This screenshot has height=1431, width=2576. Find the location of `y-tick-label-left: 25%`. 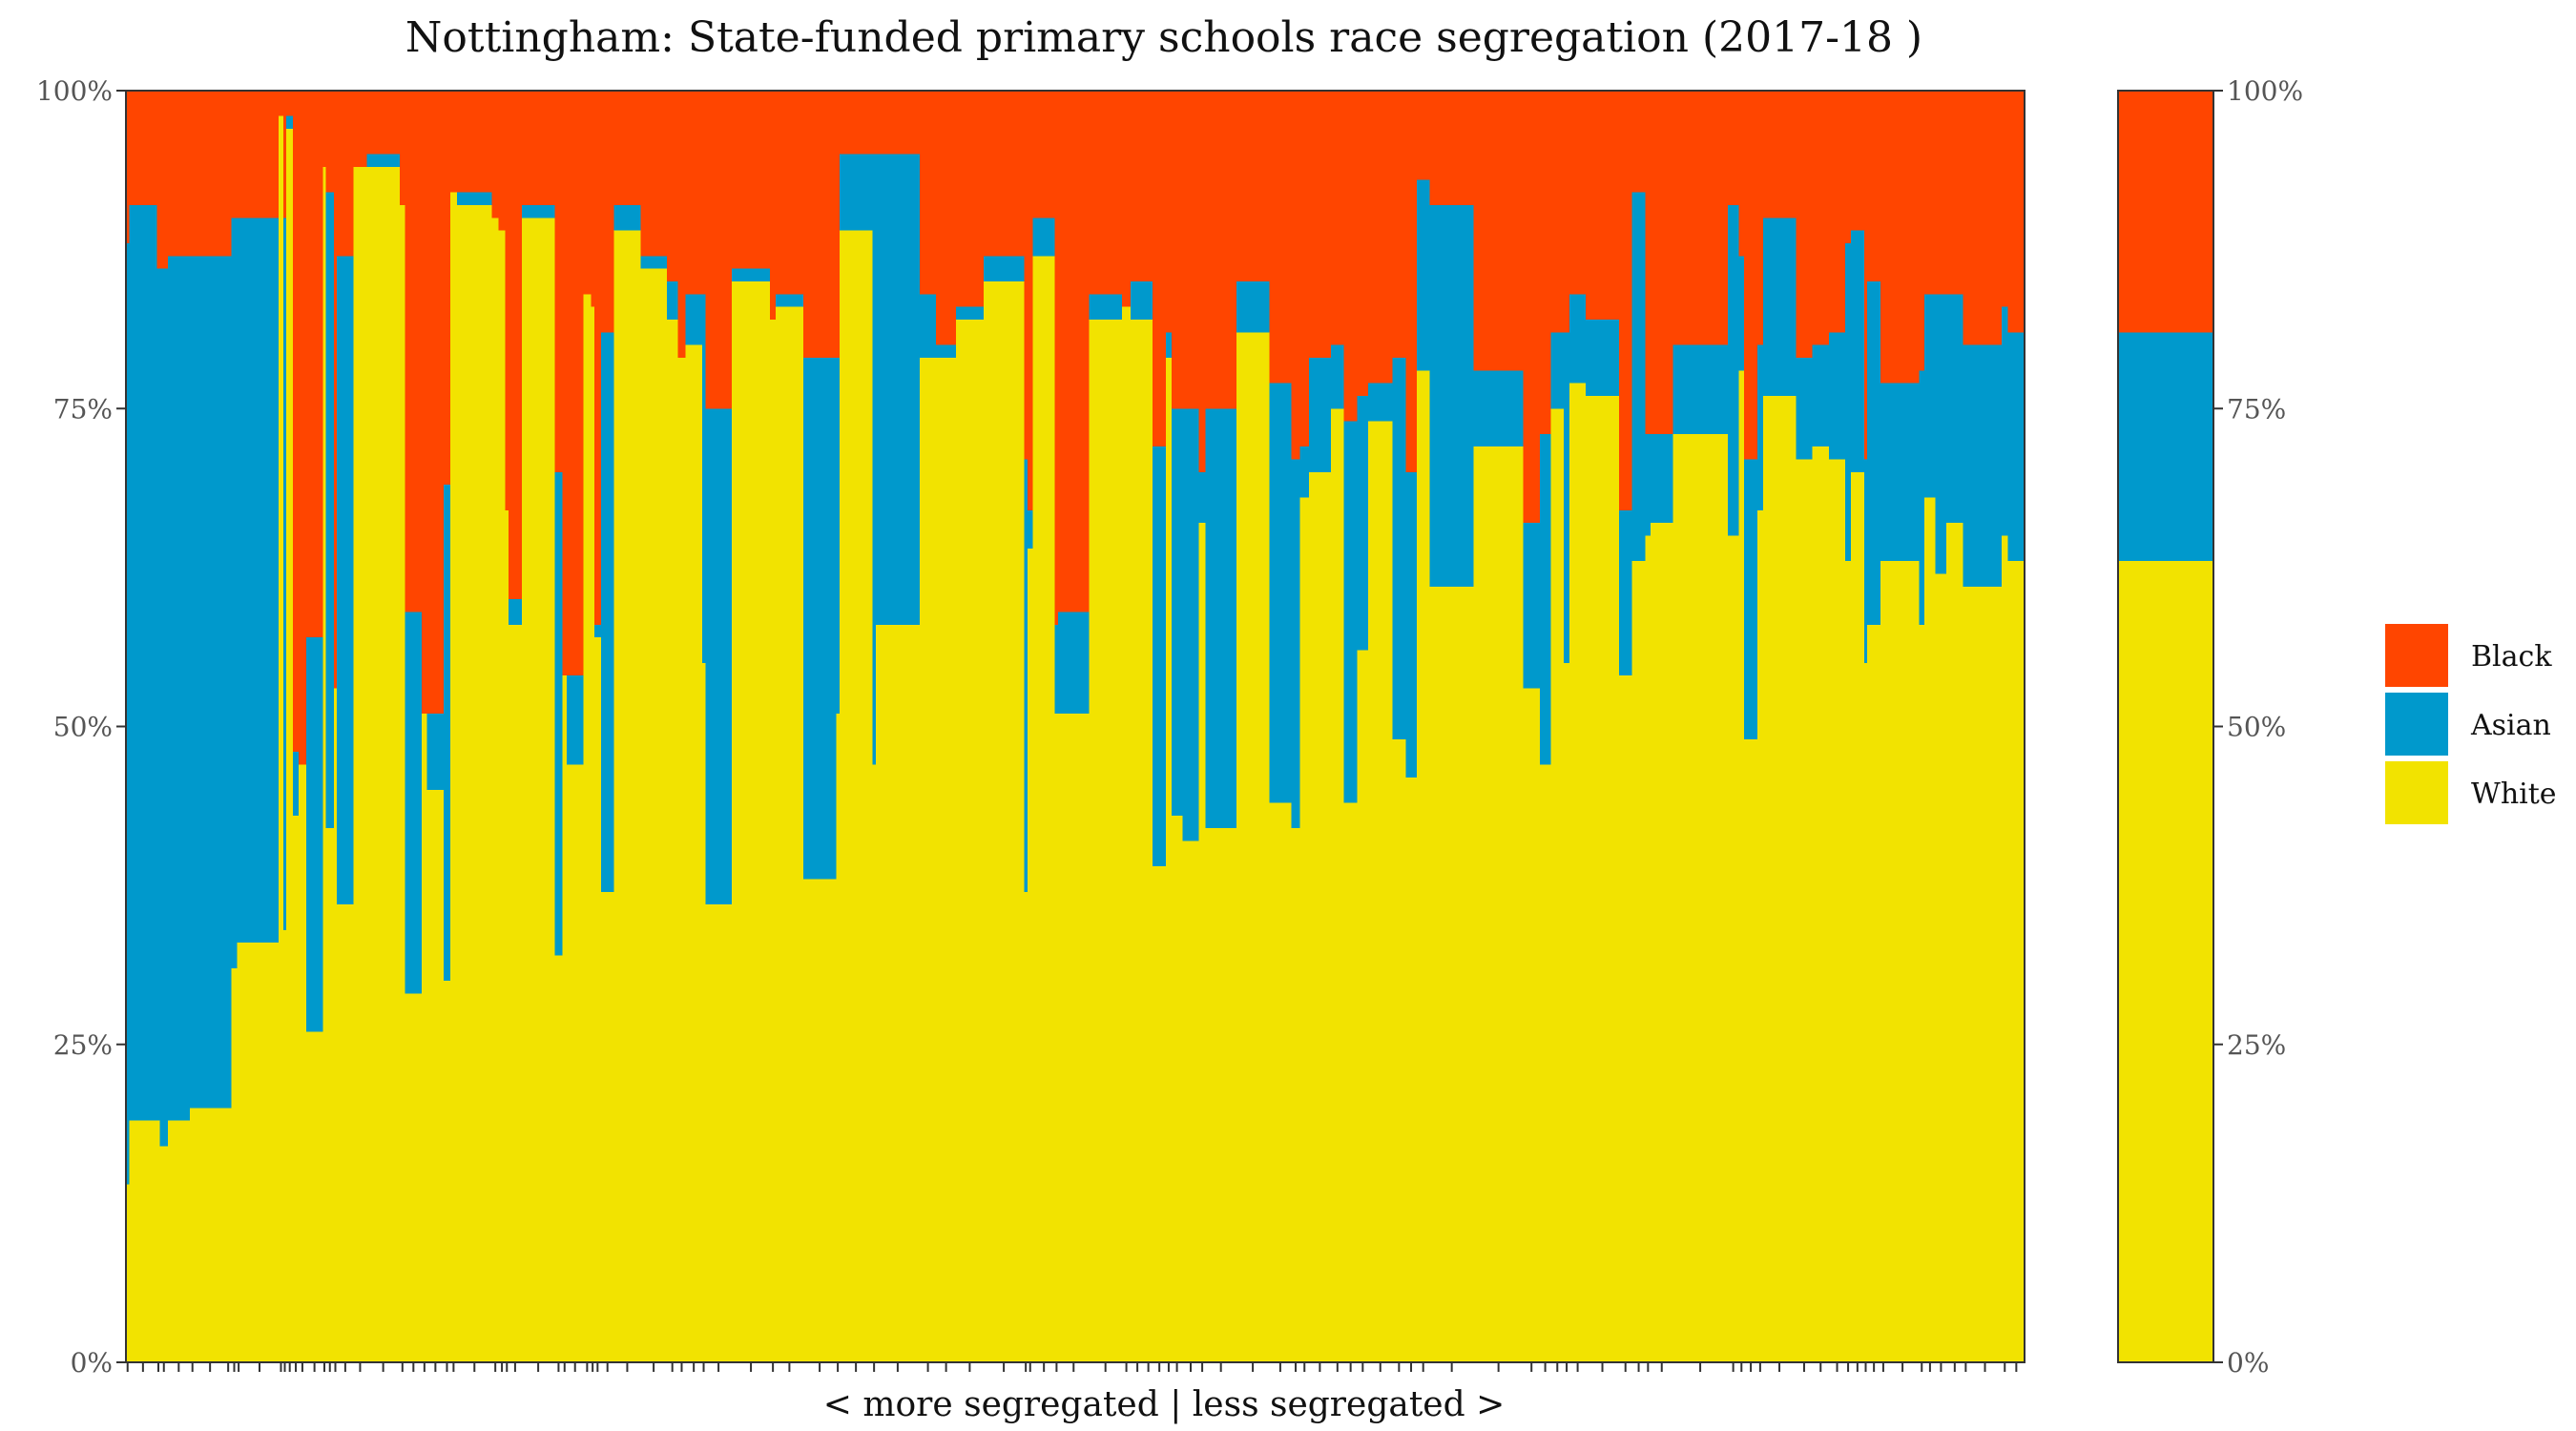

y-tick-label-left: 25% is located at coordinates (83, 1045).